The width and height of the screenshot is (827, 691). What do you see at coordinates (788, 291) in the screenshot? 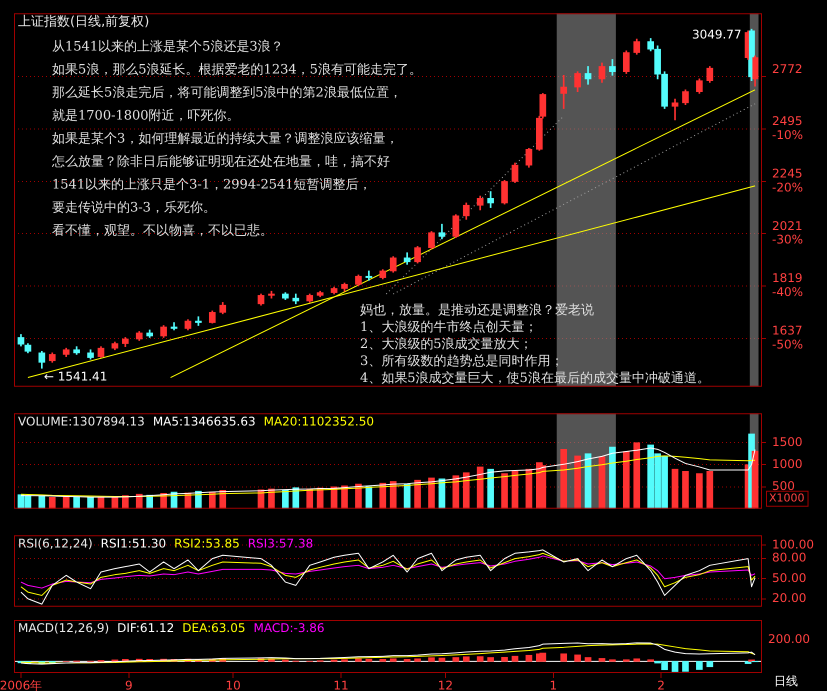
I see `y2-tick-label: -40%` at bounding box center [788, 291].